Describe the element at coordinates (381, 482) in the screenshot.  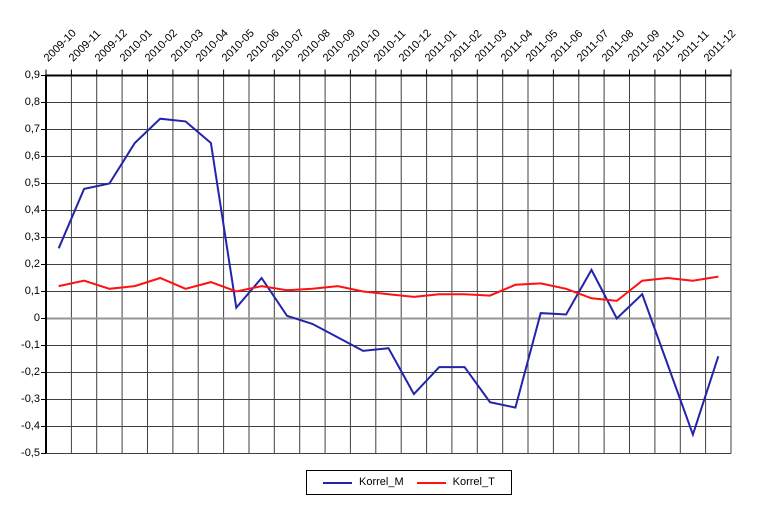
I see `legend-label-korrel-m: Korrel_M` at that location.